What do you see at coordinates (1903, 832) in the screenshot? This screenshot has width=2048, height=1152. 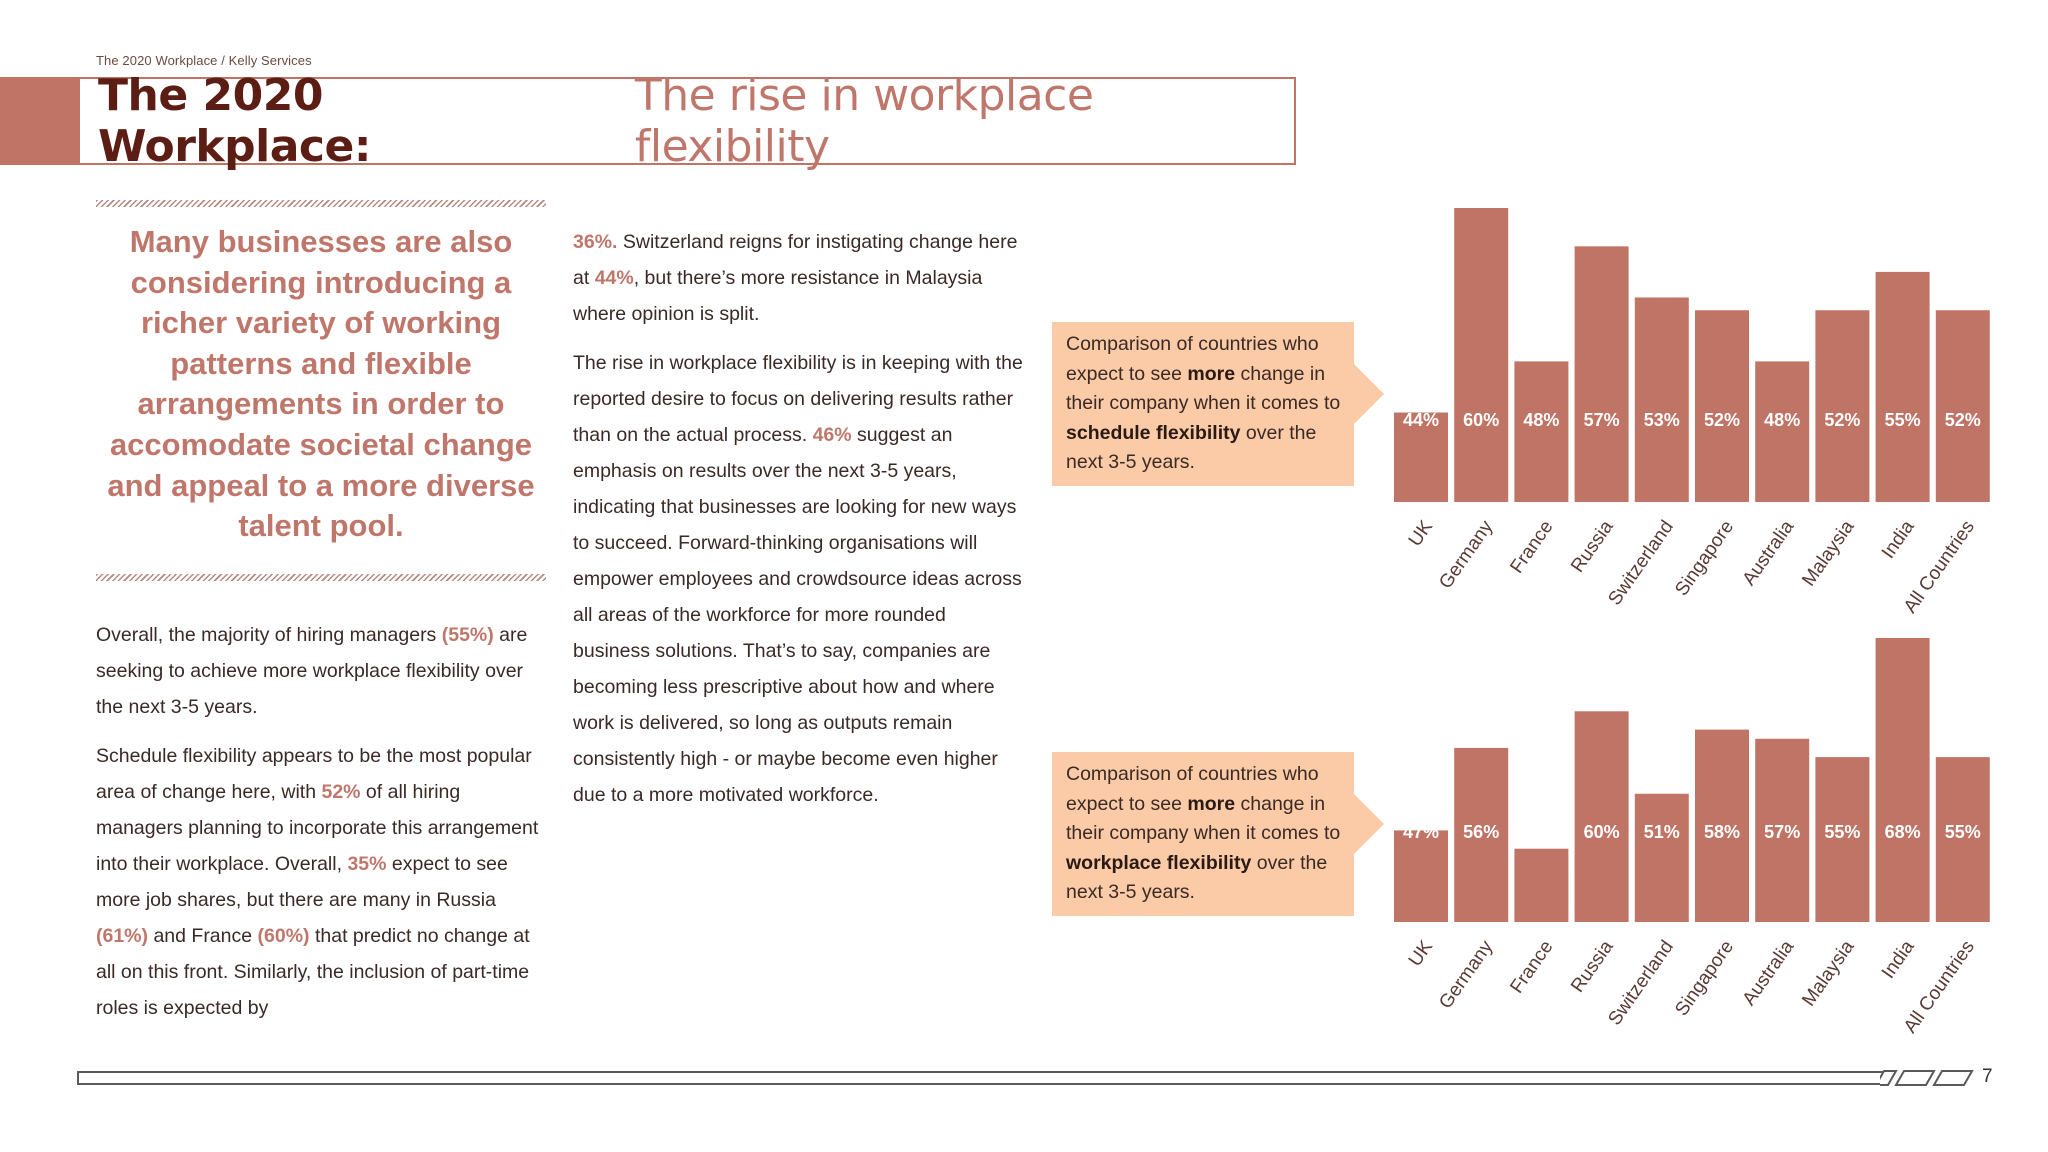 I see `bar-value-label: 68%` at bounding box center [1903, 832].